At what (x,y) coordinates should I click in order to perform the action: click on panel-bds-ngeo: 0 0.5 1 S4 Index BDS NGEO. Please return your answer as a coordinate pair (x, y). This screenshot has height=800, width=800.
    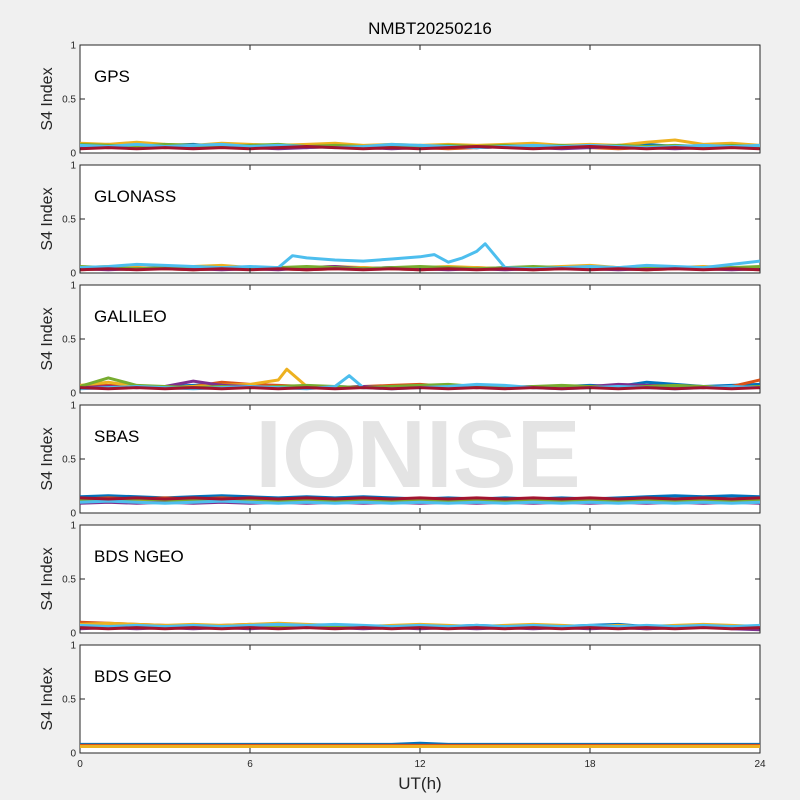
    Looking at the image, I should click on (400, 580).